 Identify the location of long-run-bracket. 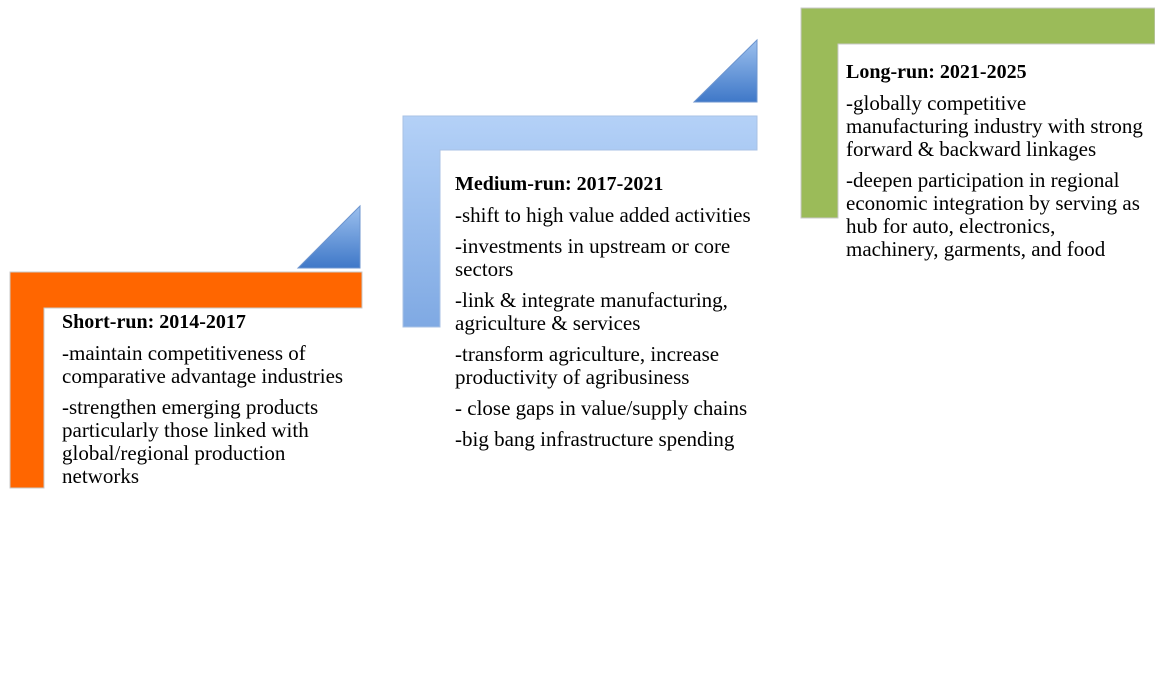
(977, 113).